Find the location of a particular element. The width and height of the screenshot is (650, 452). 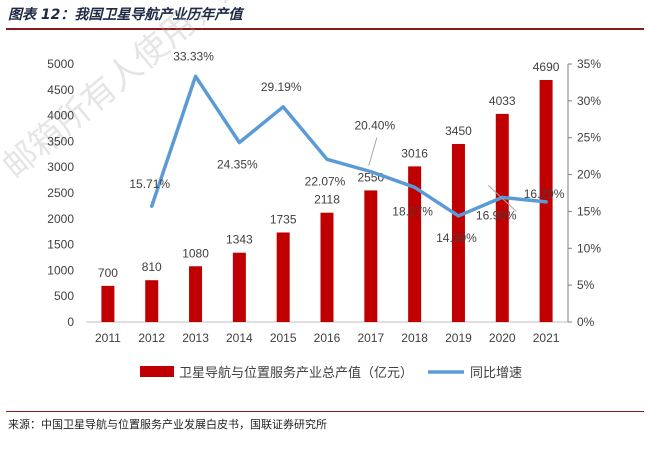

y-left-tick-label: 4500 is located at coordinates (60, 90).